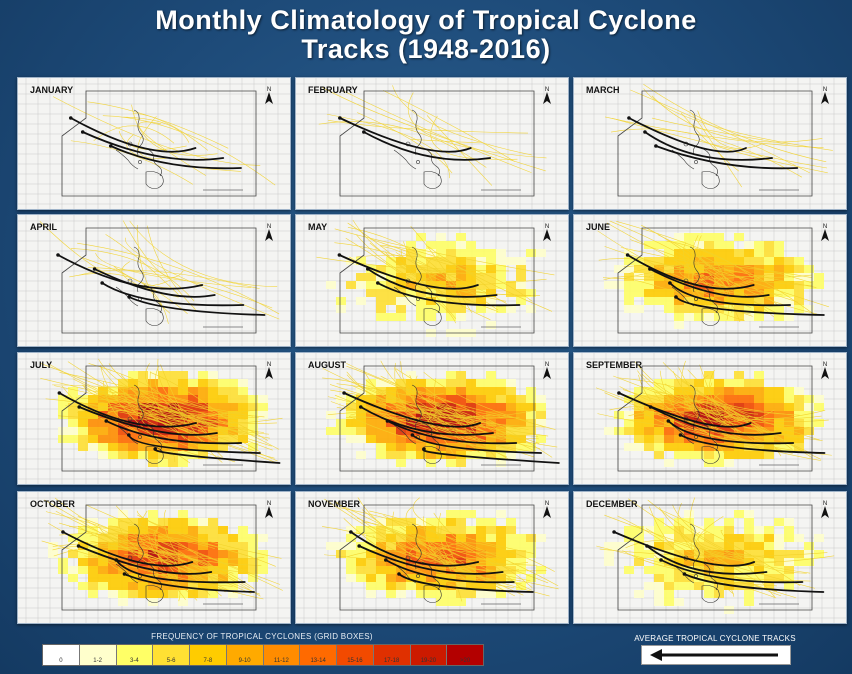 The height and width of the screenshot is (674, 852). Describe the element at coordinates (598, 227) in the screenshot. I see `month-label-june: JUNE` at that location.